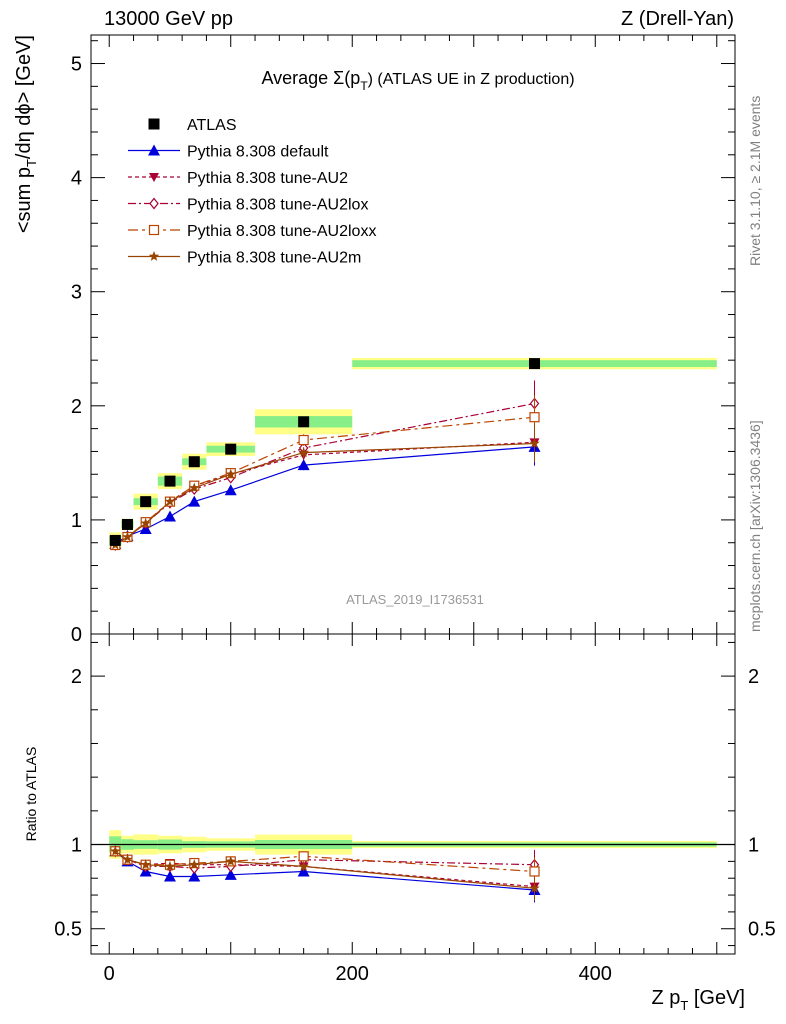 The image size is (786, 1024). Describe the element at coordinates (76, 293) in the screenshot. I see `y-tick-label: 3` at that location.